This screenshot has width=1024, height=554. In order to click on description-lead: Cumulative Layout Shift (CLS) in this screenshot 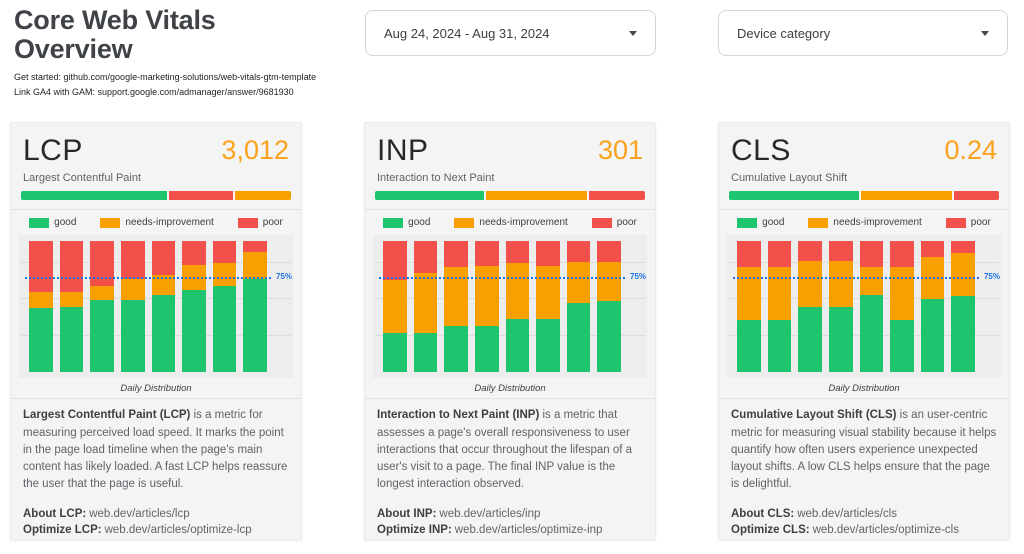, I will do `click(814, 415)`.